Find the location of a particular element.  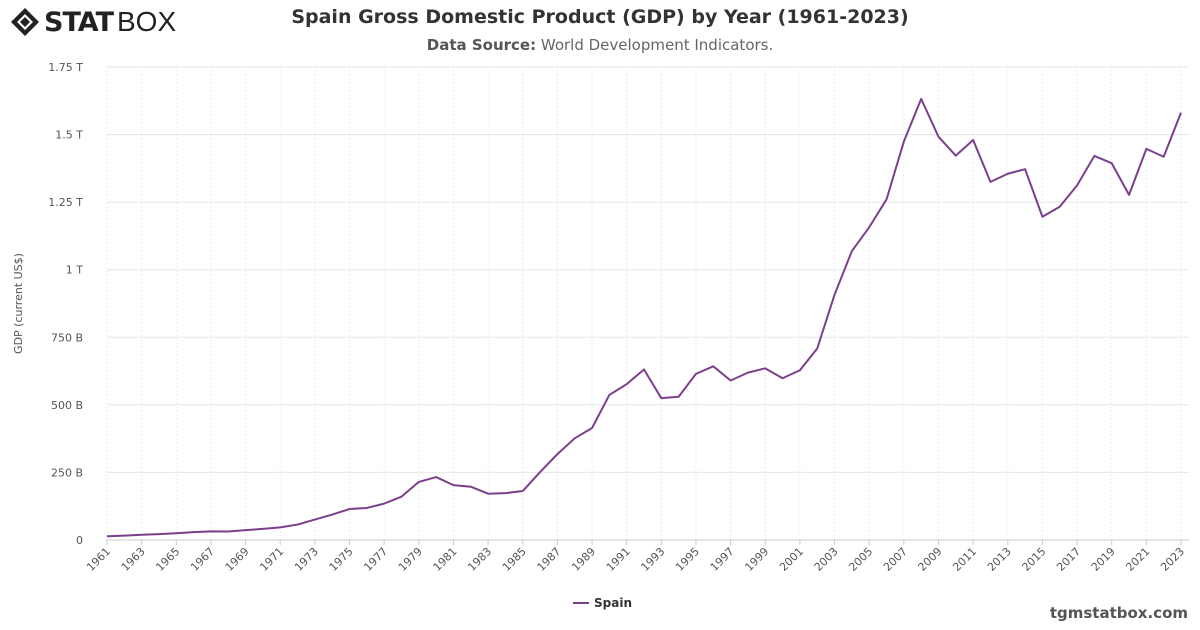

x-tick-label: 1967 is located at coordinates (202, 559).